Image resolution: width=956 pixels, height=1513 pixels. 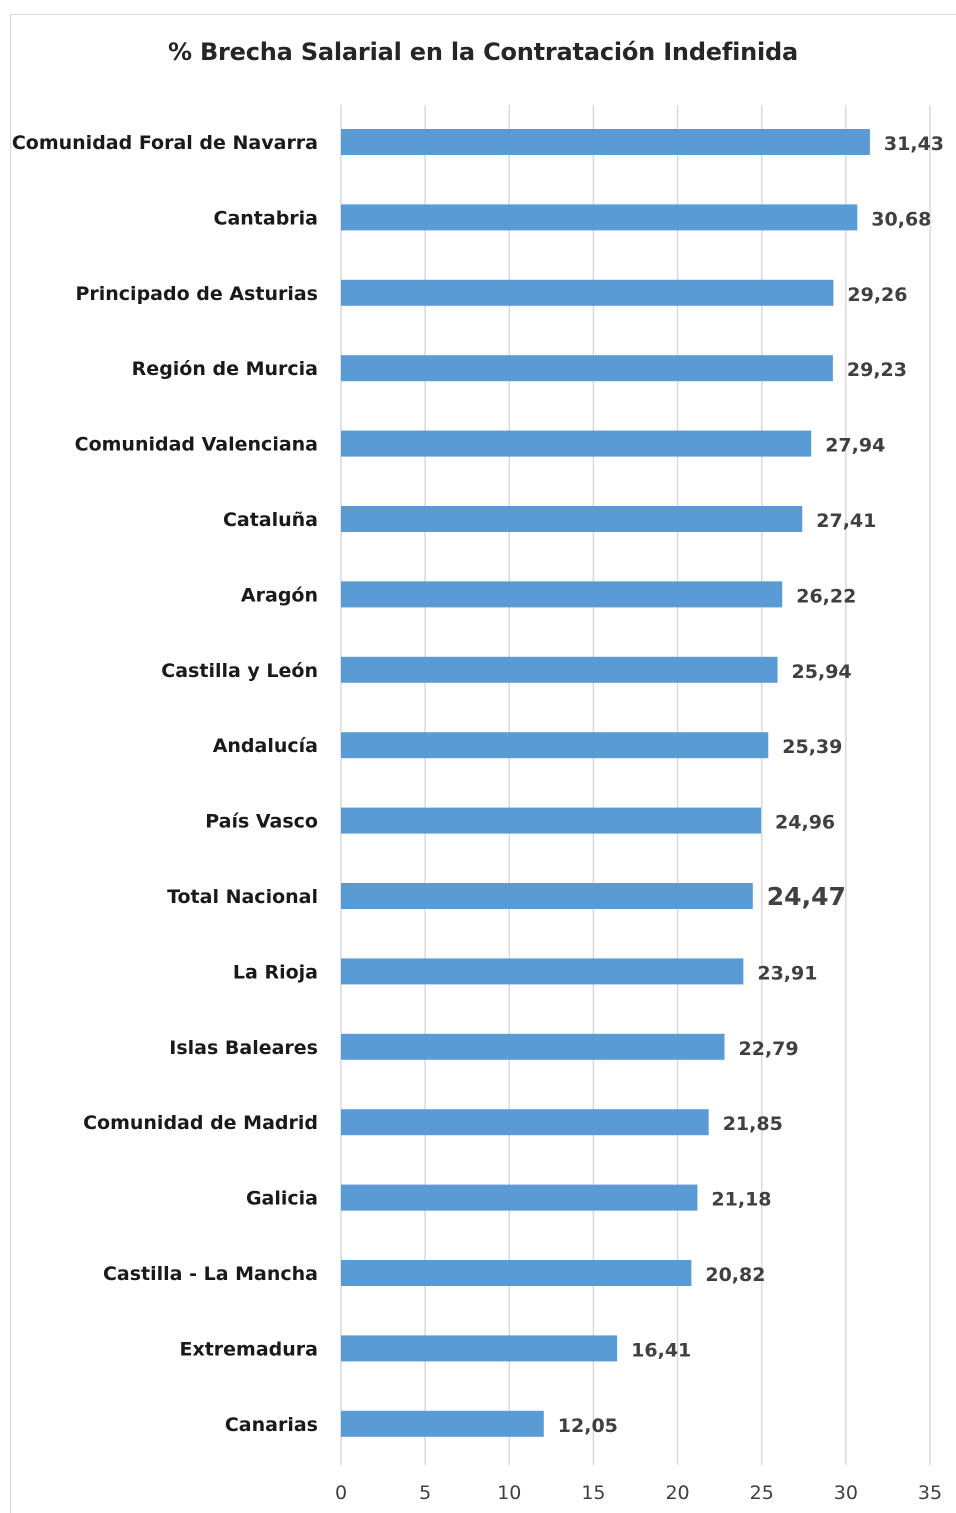 What do you see at coordinates (593, 1493) in the screenshot?
I see `x-tick-label: 15` at bounding box center [593, 1493].